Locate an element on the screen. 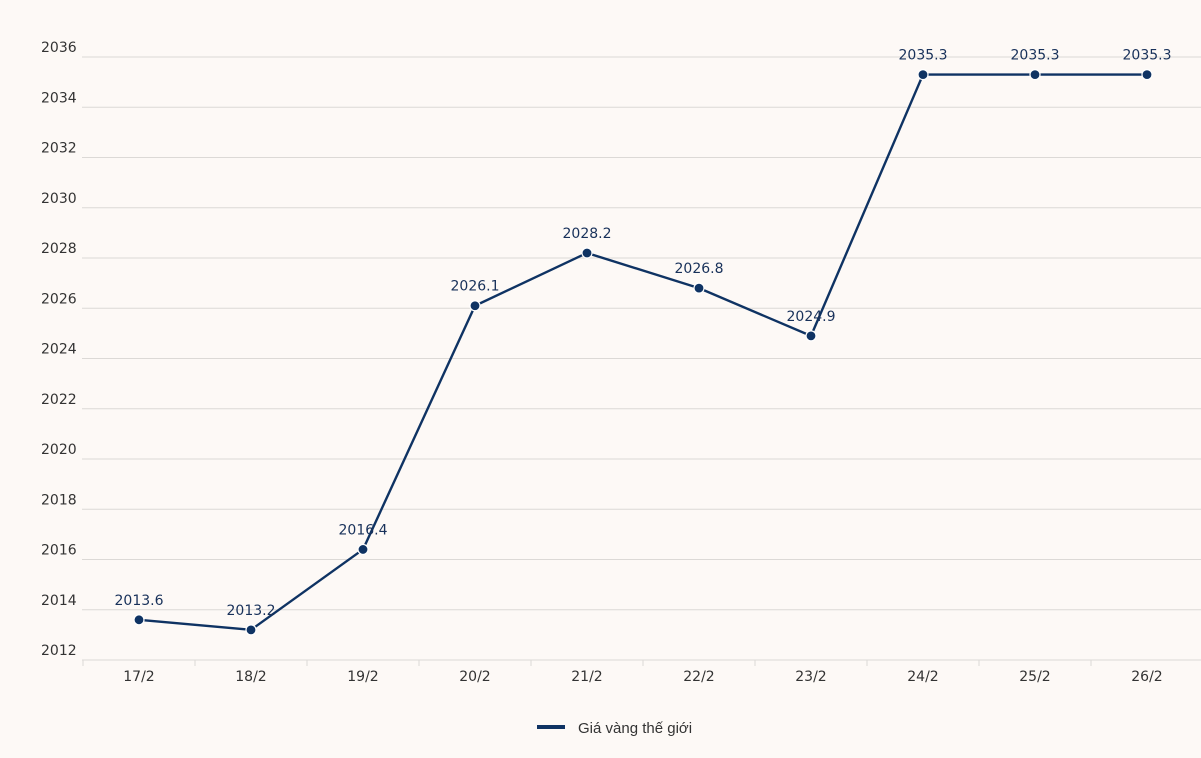 The width and height of the screenshot is (1201, 758). y-tick-label: 2032 is located at coordinates (59, 149).